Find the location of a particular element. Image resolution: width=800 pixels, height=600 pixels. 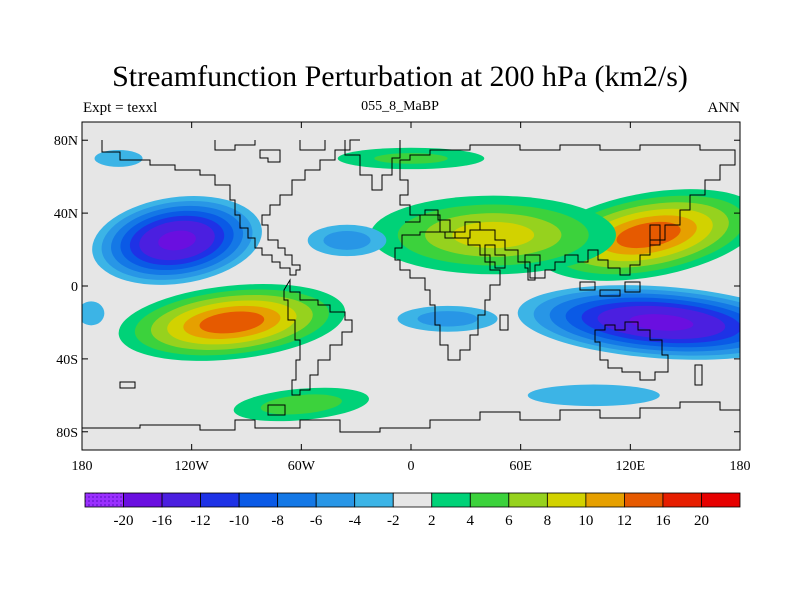

coast-south-georgia is located at coordinates (276, 410).